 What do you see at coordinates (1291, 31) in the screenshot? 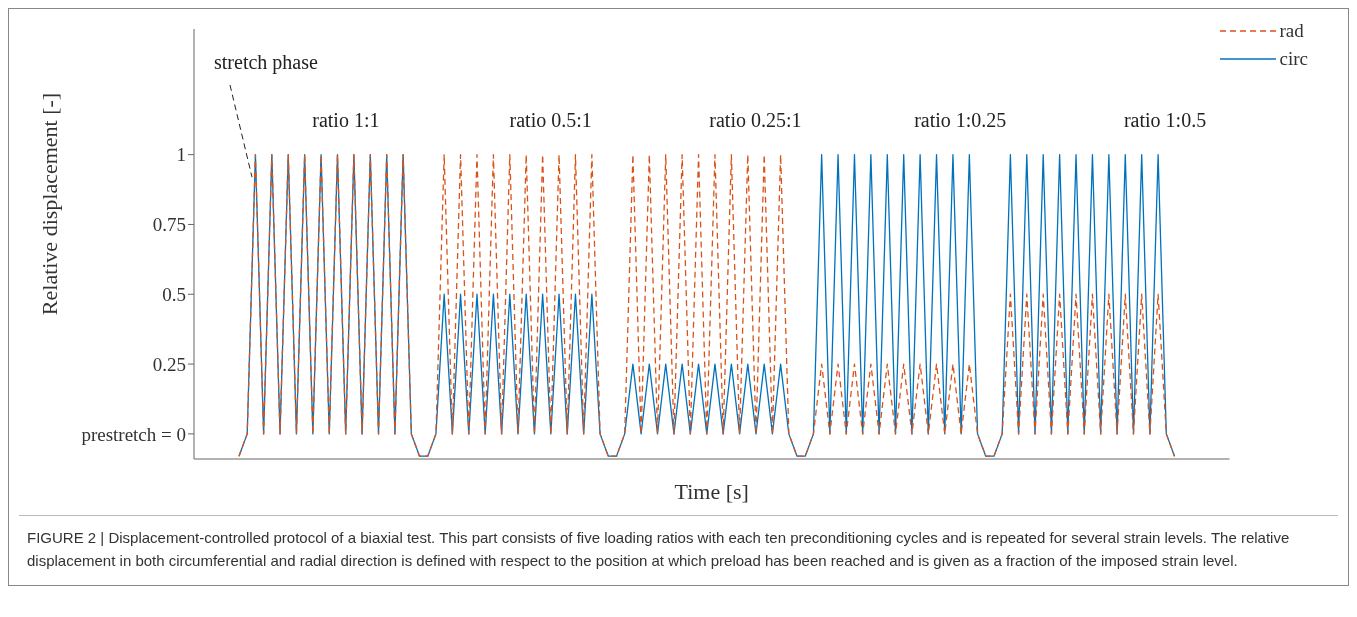
I see `legend-label: rad` at bounding box center [1291, 31].